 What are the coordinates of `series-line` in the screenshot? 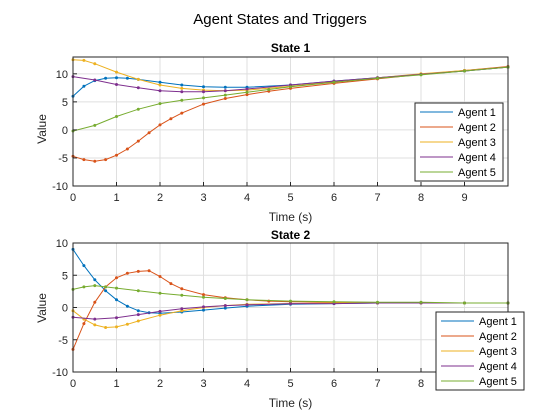 It's located at (290, 99).